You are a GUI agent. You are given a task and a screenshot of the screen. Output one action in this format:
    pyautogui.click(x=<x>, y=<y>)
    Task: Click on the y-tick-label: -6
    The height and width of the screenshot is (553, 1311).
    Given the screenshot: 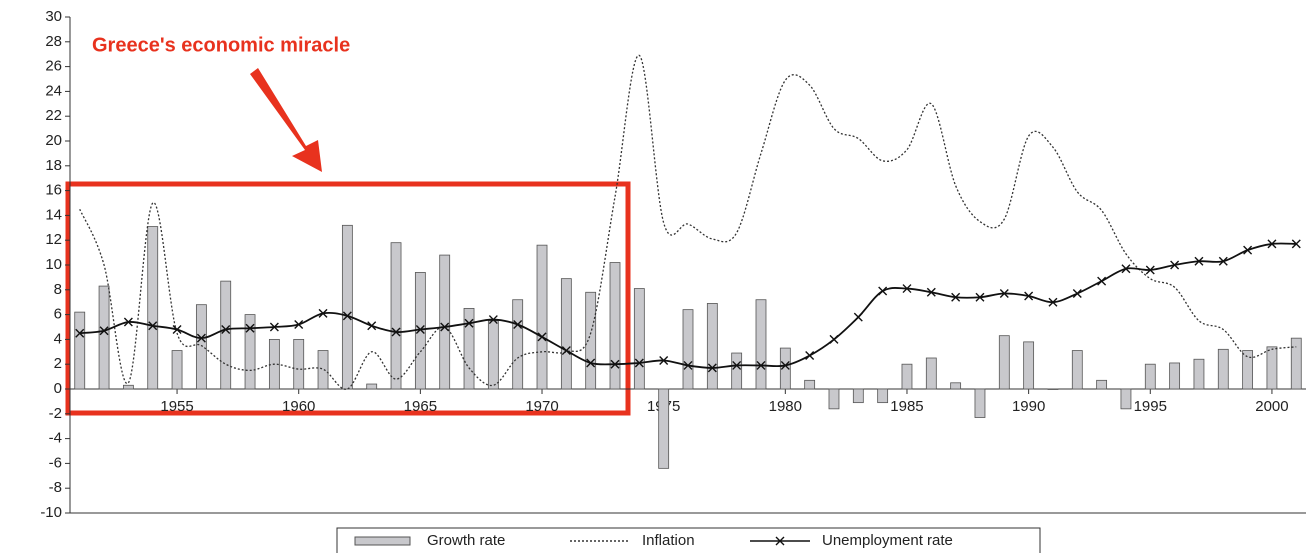 What is the action you would take?
    pyautogui.click(x=55, y=462)
    